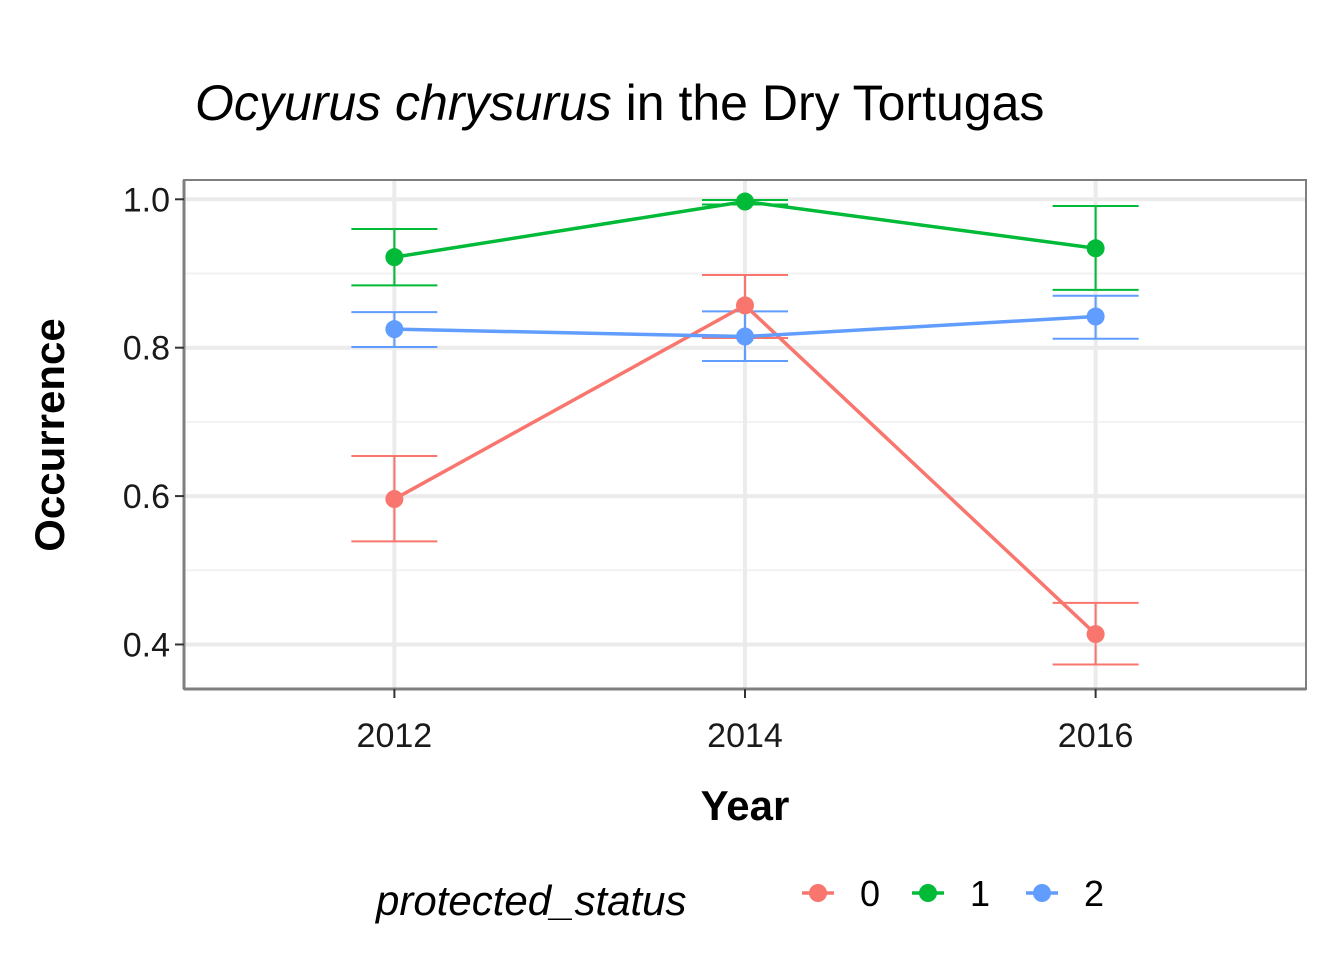 The image size is (1344, 960). Describe the element at coordinates (1096, 736) in the screenshot. I see `x-tick-label: 2016` at that location.